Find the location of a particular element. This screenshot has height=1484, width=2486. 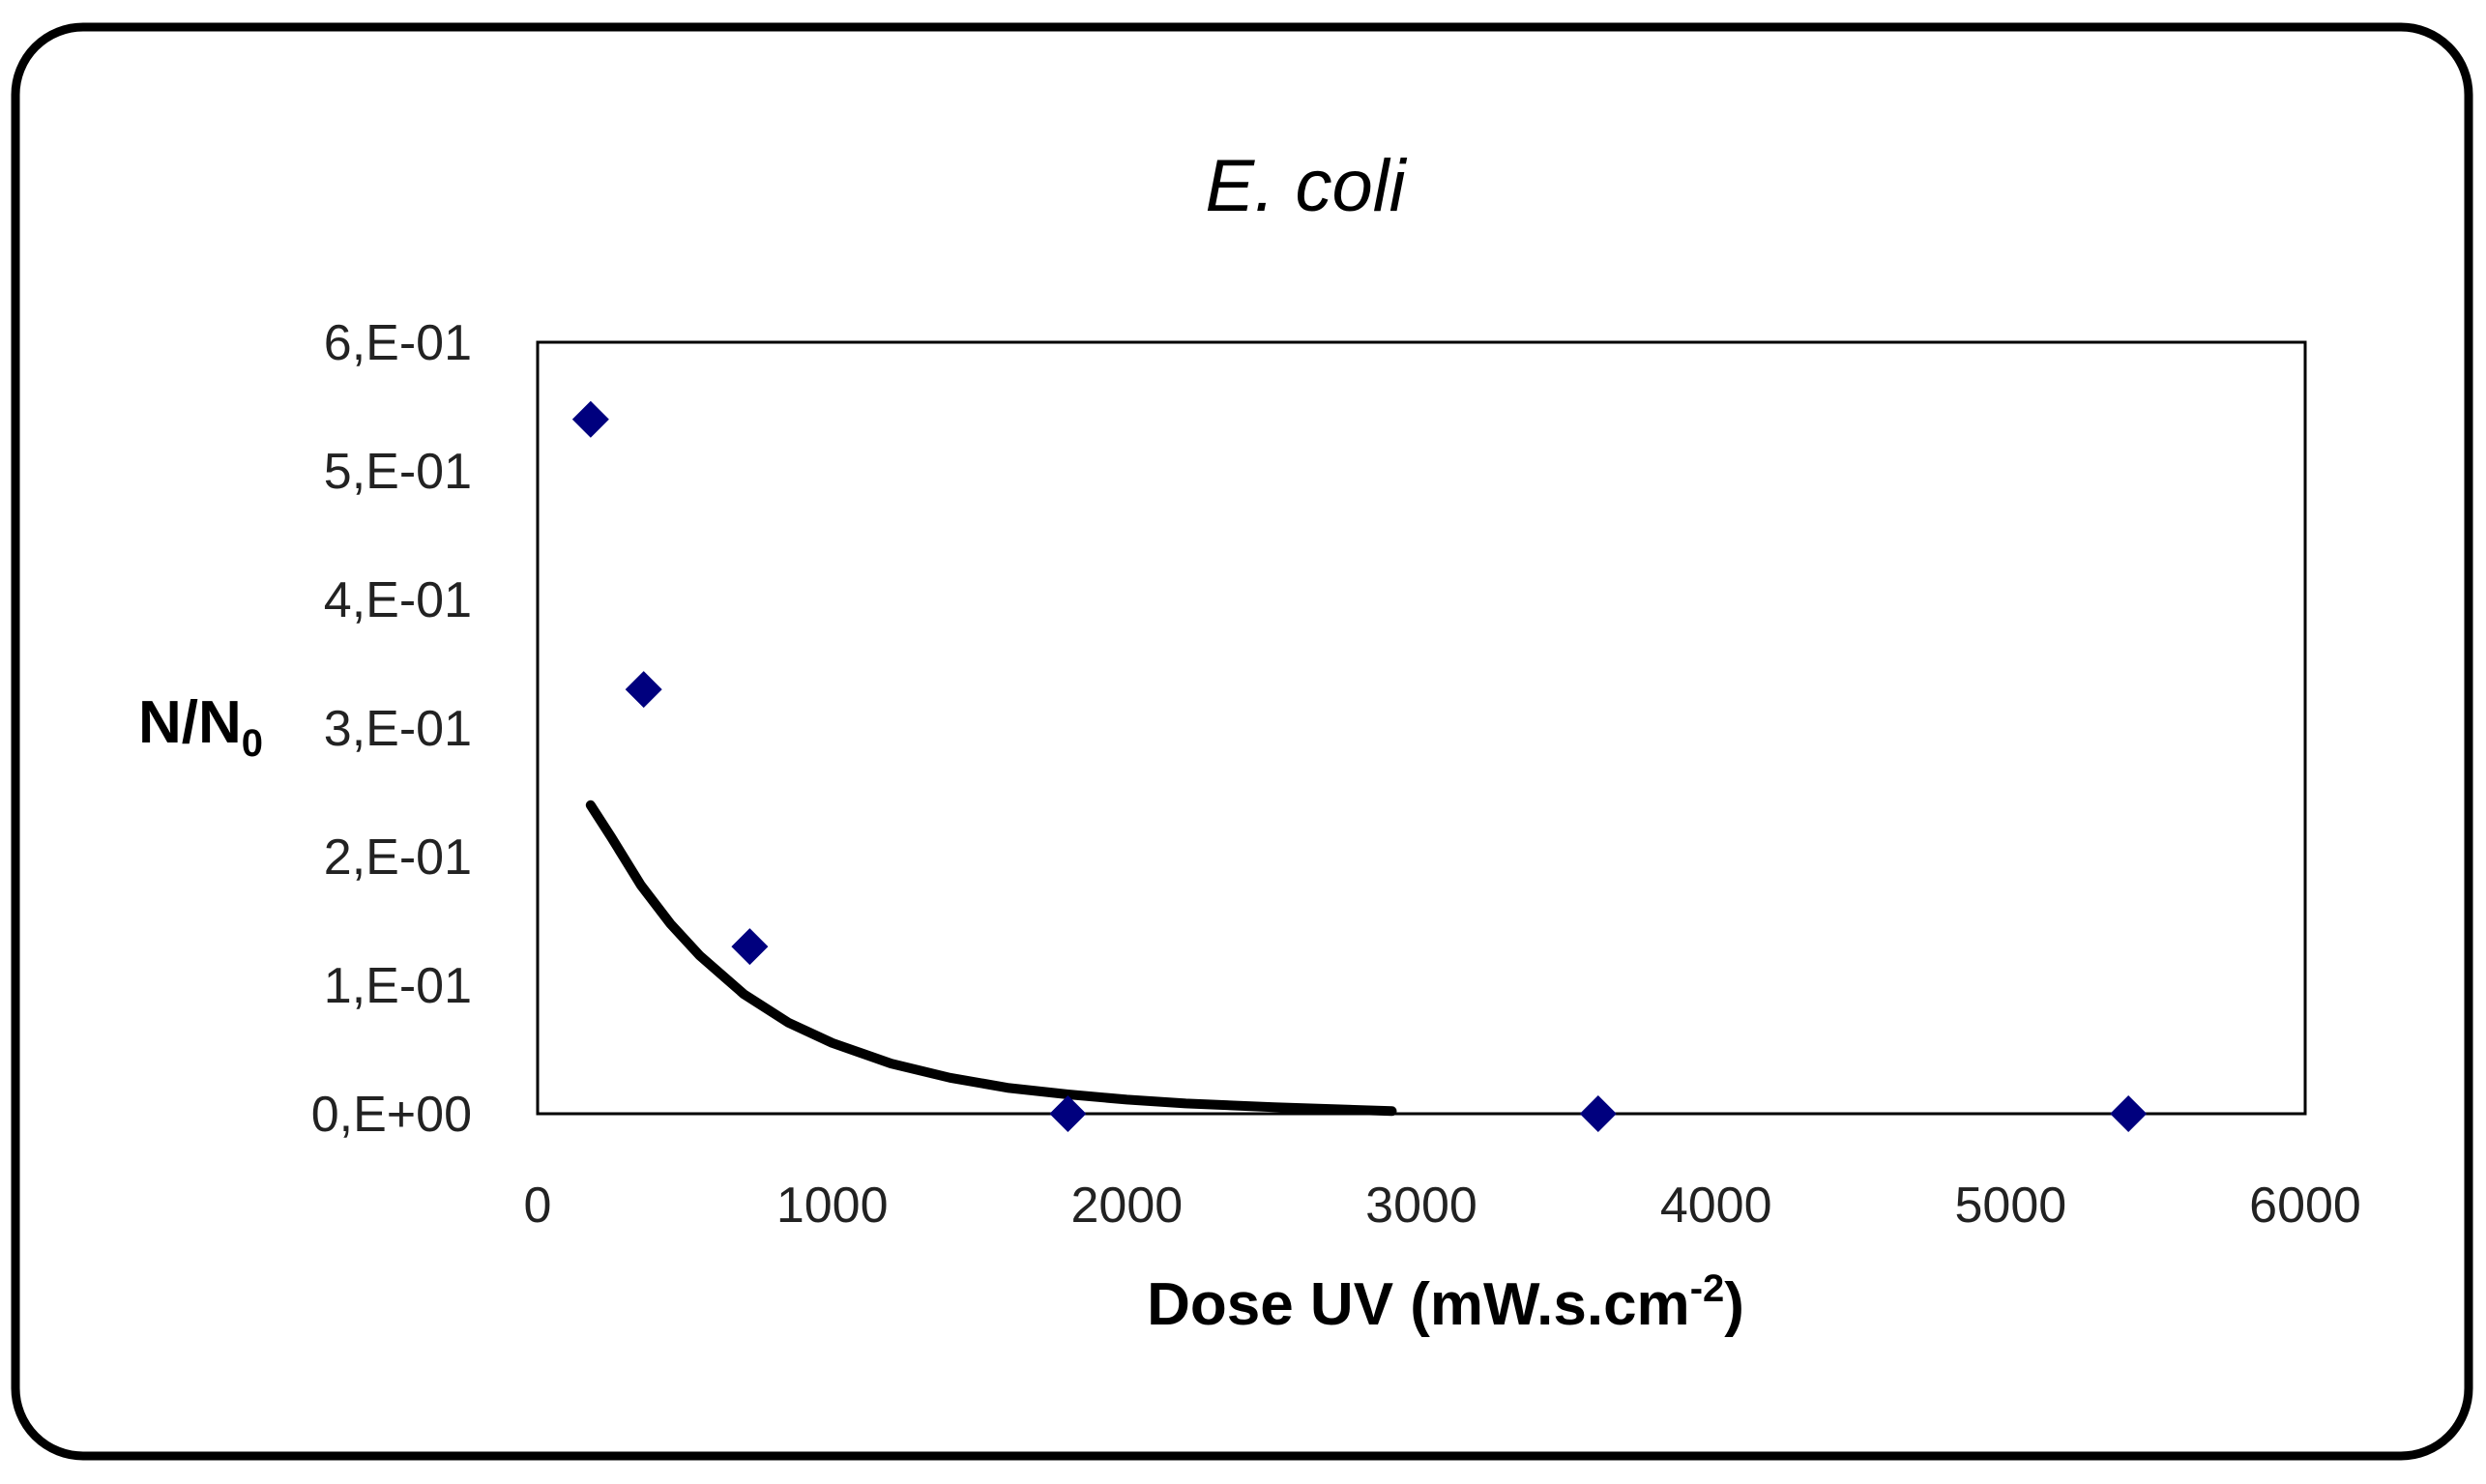

y-tick-label: 1,E-01 is located at coordinates (398, 986).